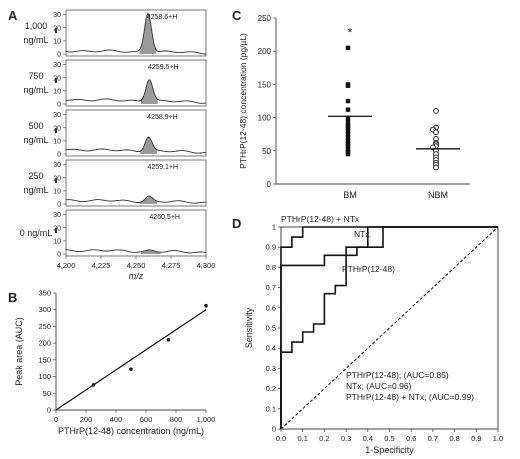  I want to click on calib-y-axis-label: Peak area (AUC), so click(19, 351).